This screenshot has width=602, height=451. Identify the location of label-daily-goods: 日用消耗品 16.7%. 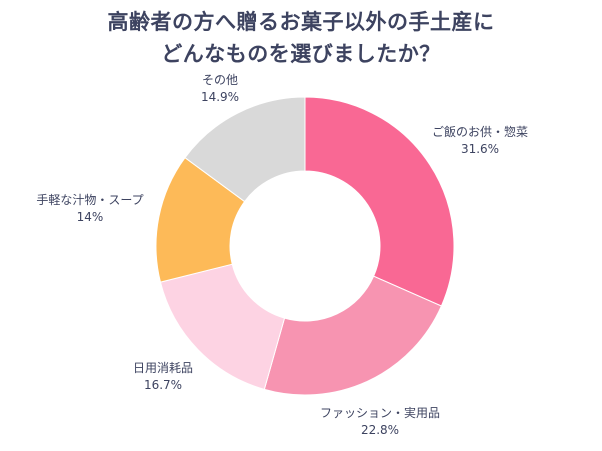
(163, 377).